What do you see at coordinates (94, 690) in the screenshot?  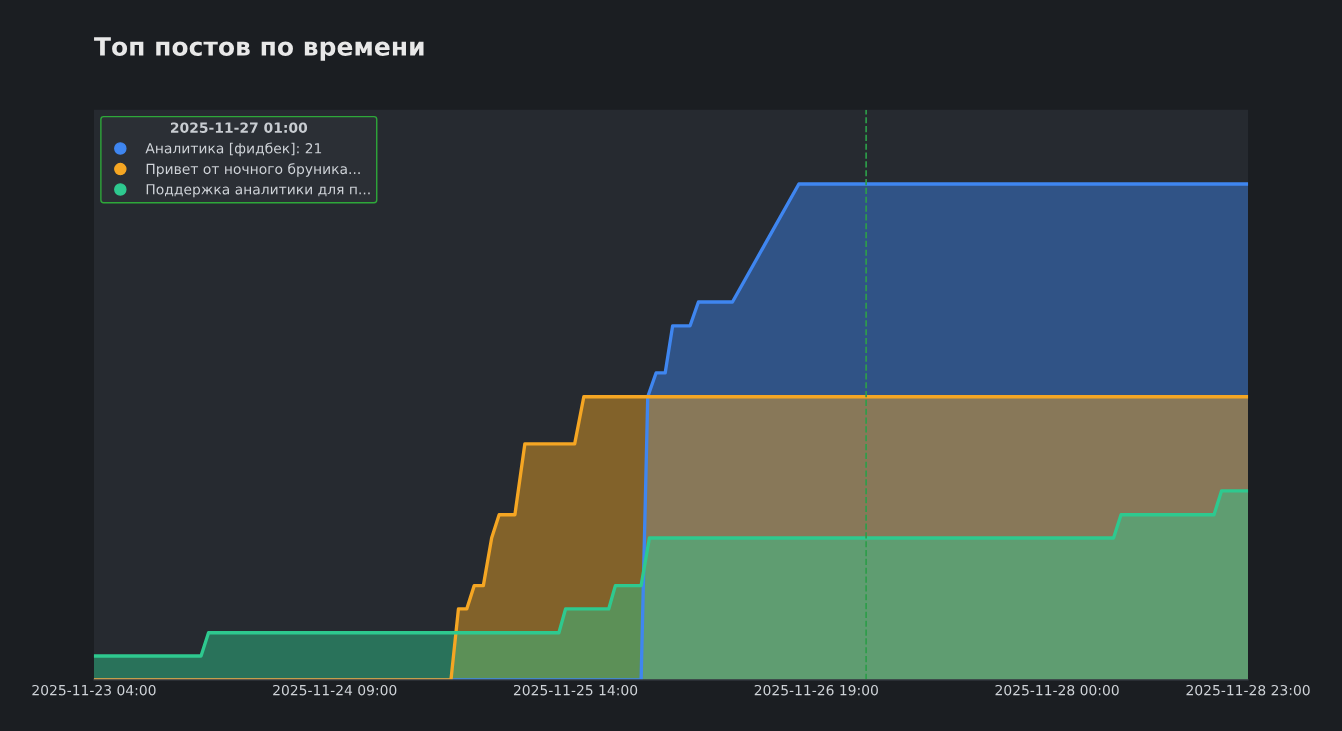 I see `x-tick-label: 2025-11-23 04:00` at bounding box center [94, 690].